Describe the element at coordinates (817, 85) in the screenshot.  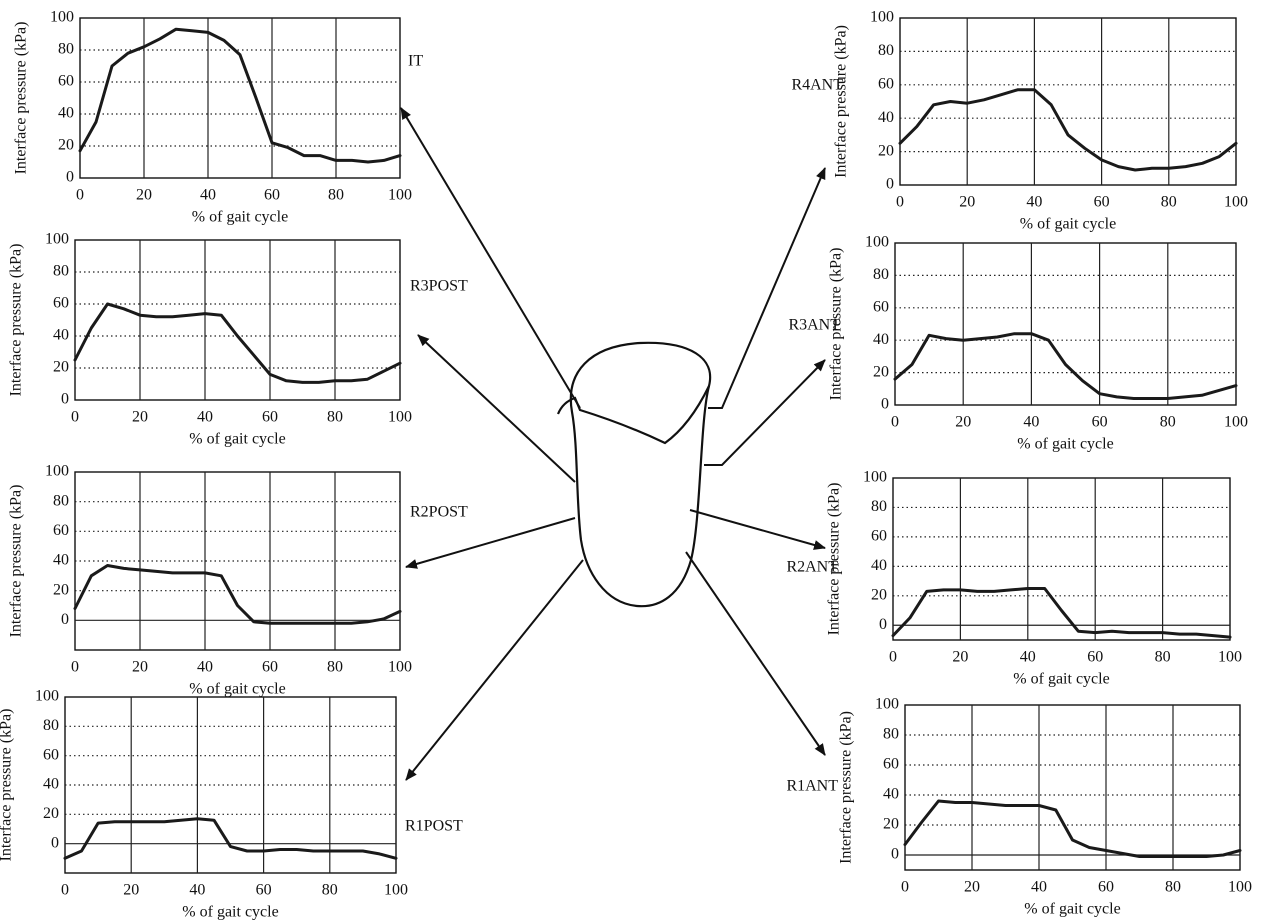
I see `chart-title: R4ANT` at that location.